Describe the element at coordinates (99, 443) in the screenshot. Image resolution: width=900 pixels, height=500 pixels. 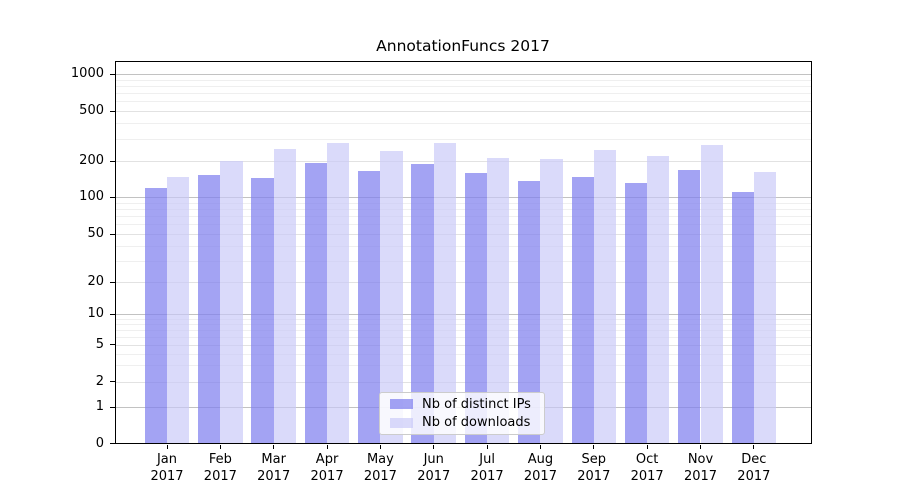
I see `y-tick-label: 0` at that location.